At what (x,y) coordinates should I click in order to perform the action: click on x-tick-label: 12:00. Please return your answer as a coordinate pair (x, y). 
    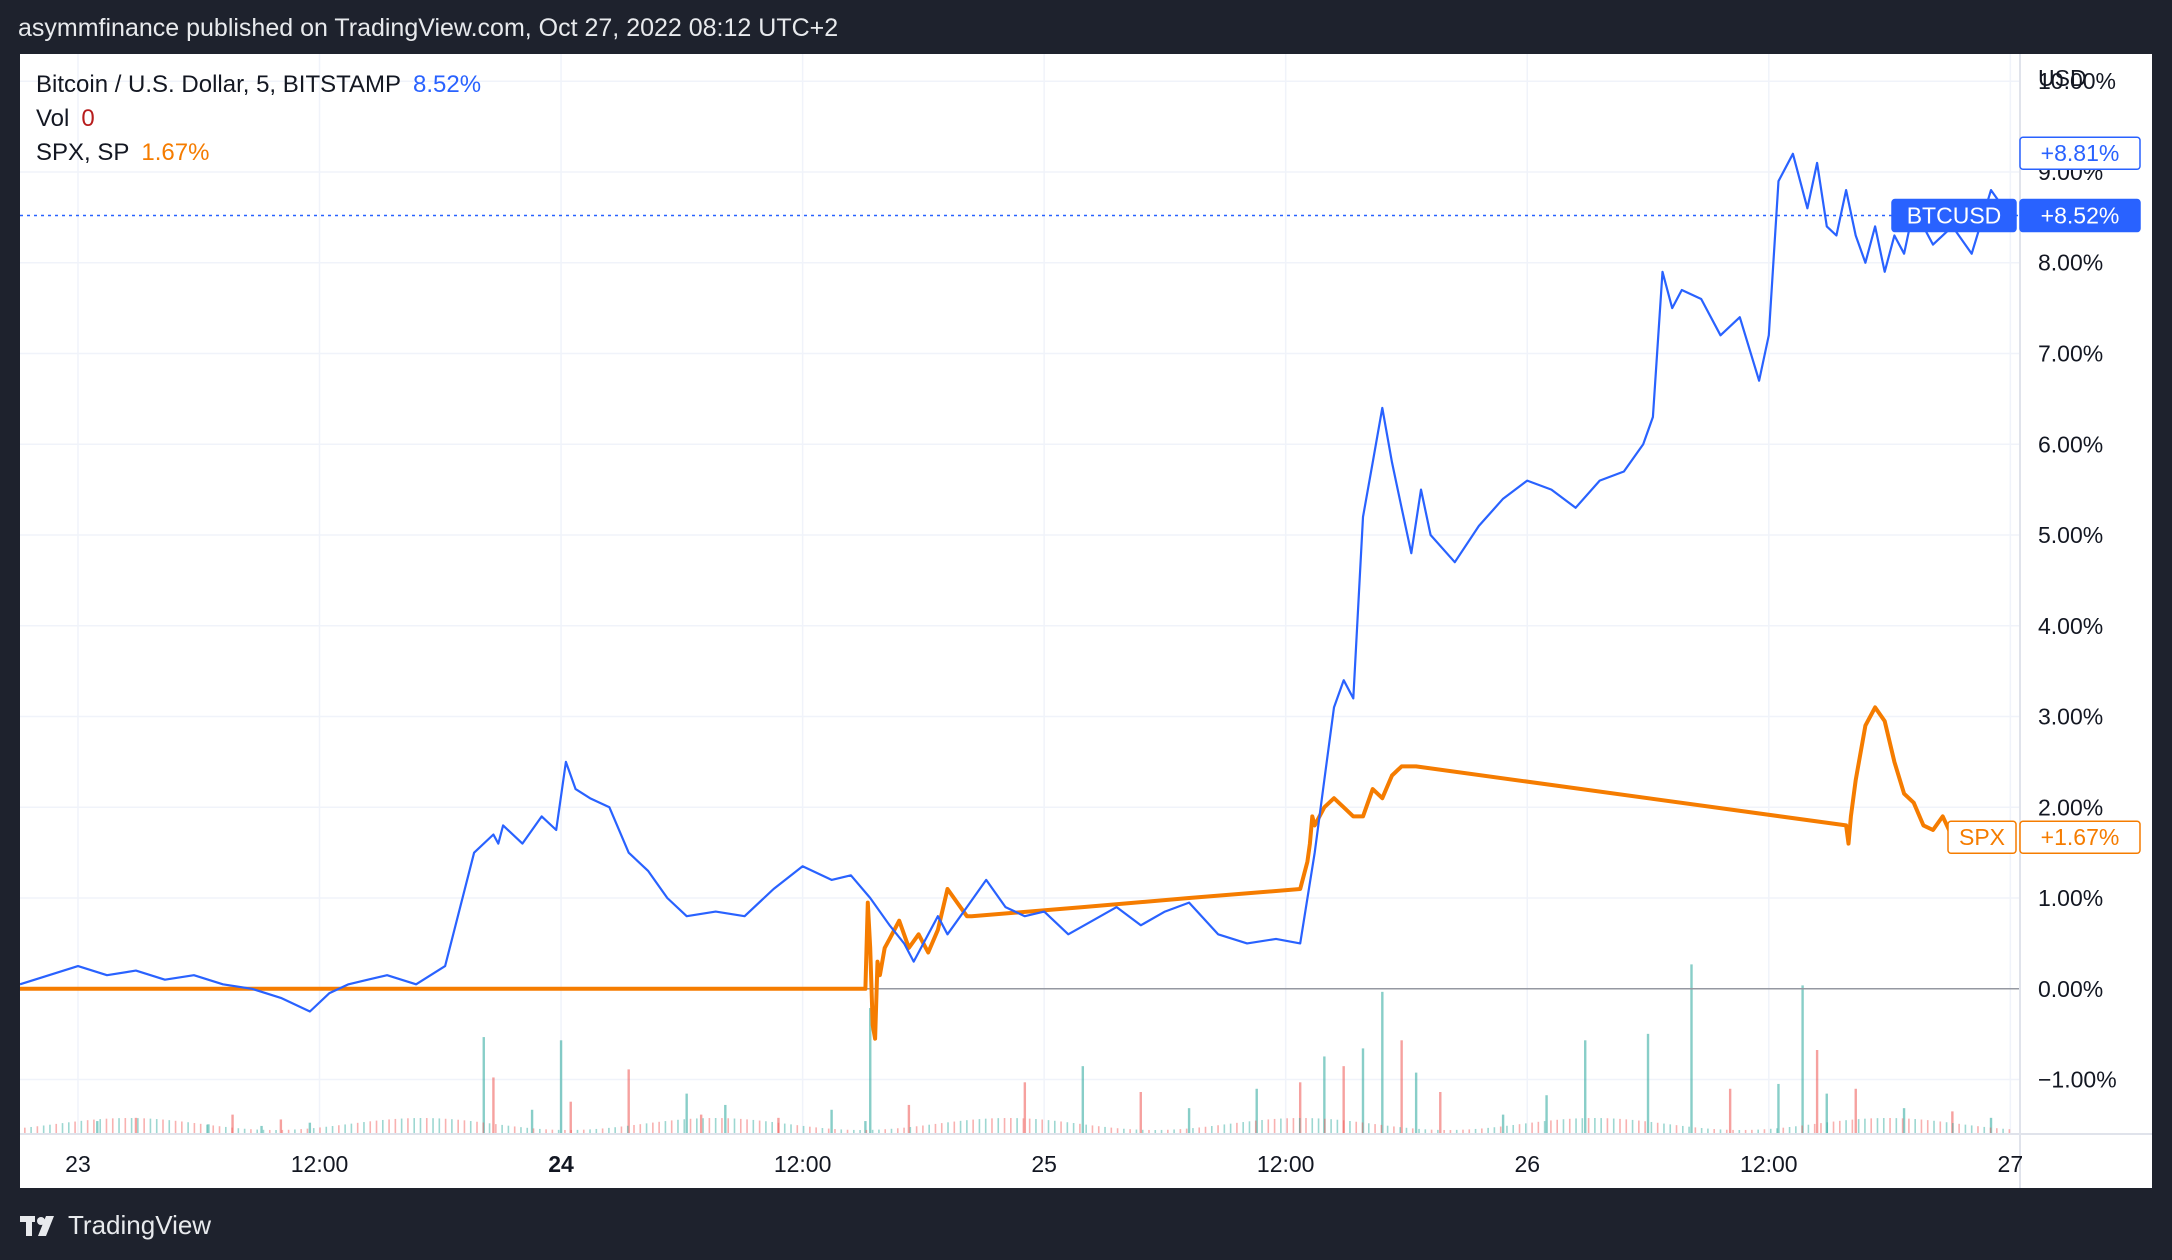
    Looking at the image, I should click on (1769, 1164).